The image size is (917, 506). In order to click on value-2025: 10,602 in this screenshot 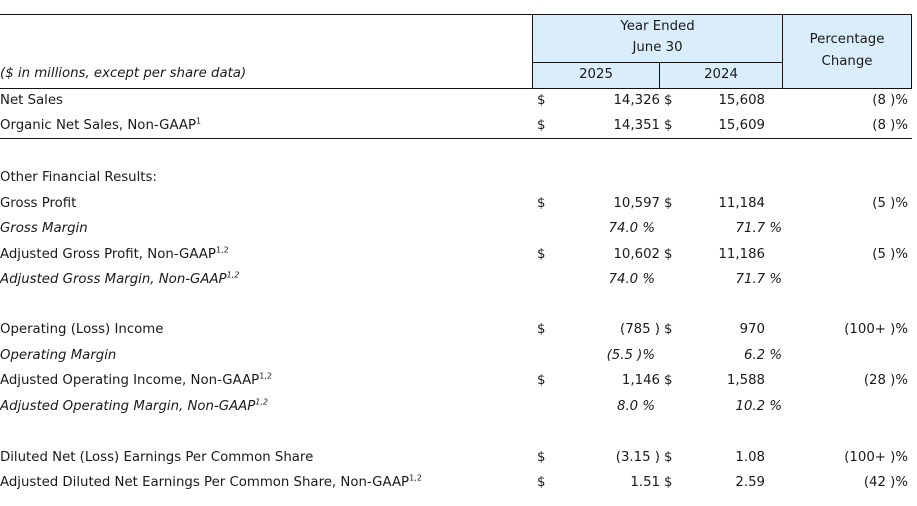, I will do `click(636, 254)`.